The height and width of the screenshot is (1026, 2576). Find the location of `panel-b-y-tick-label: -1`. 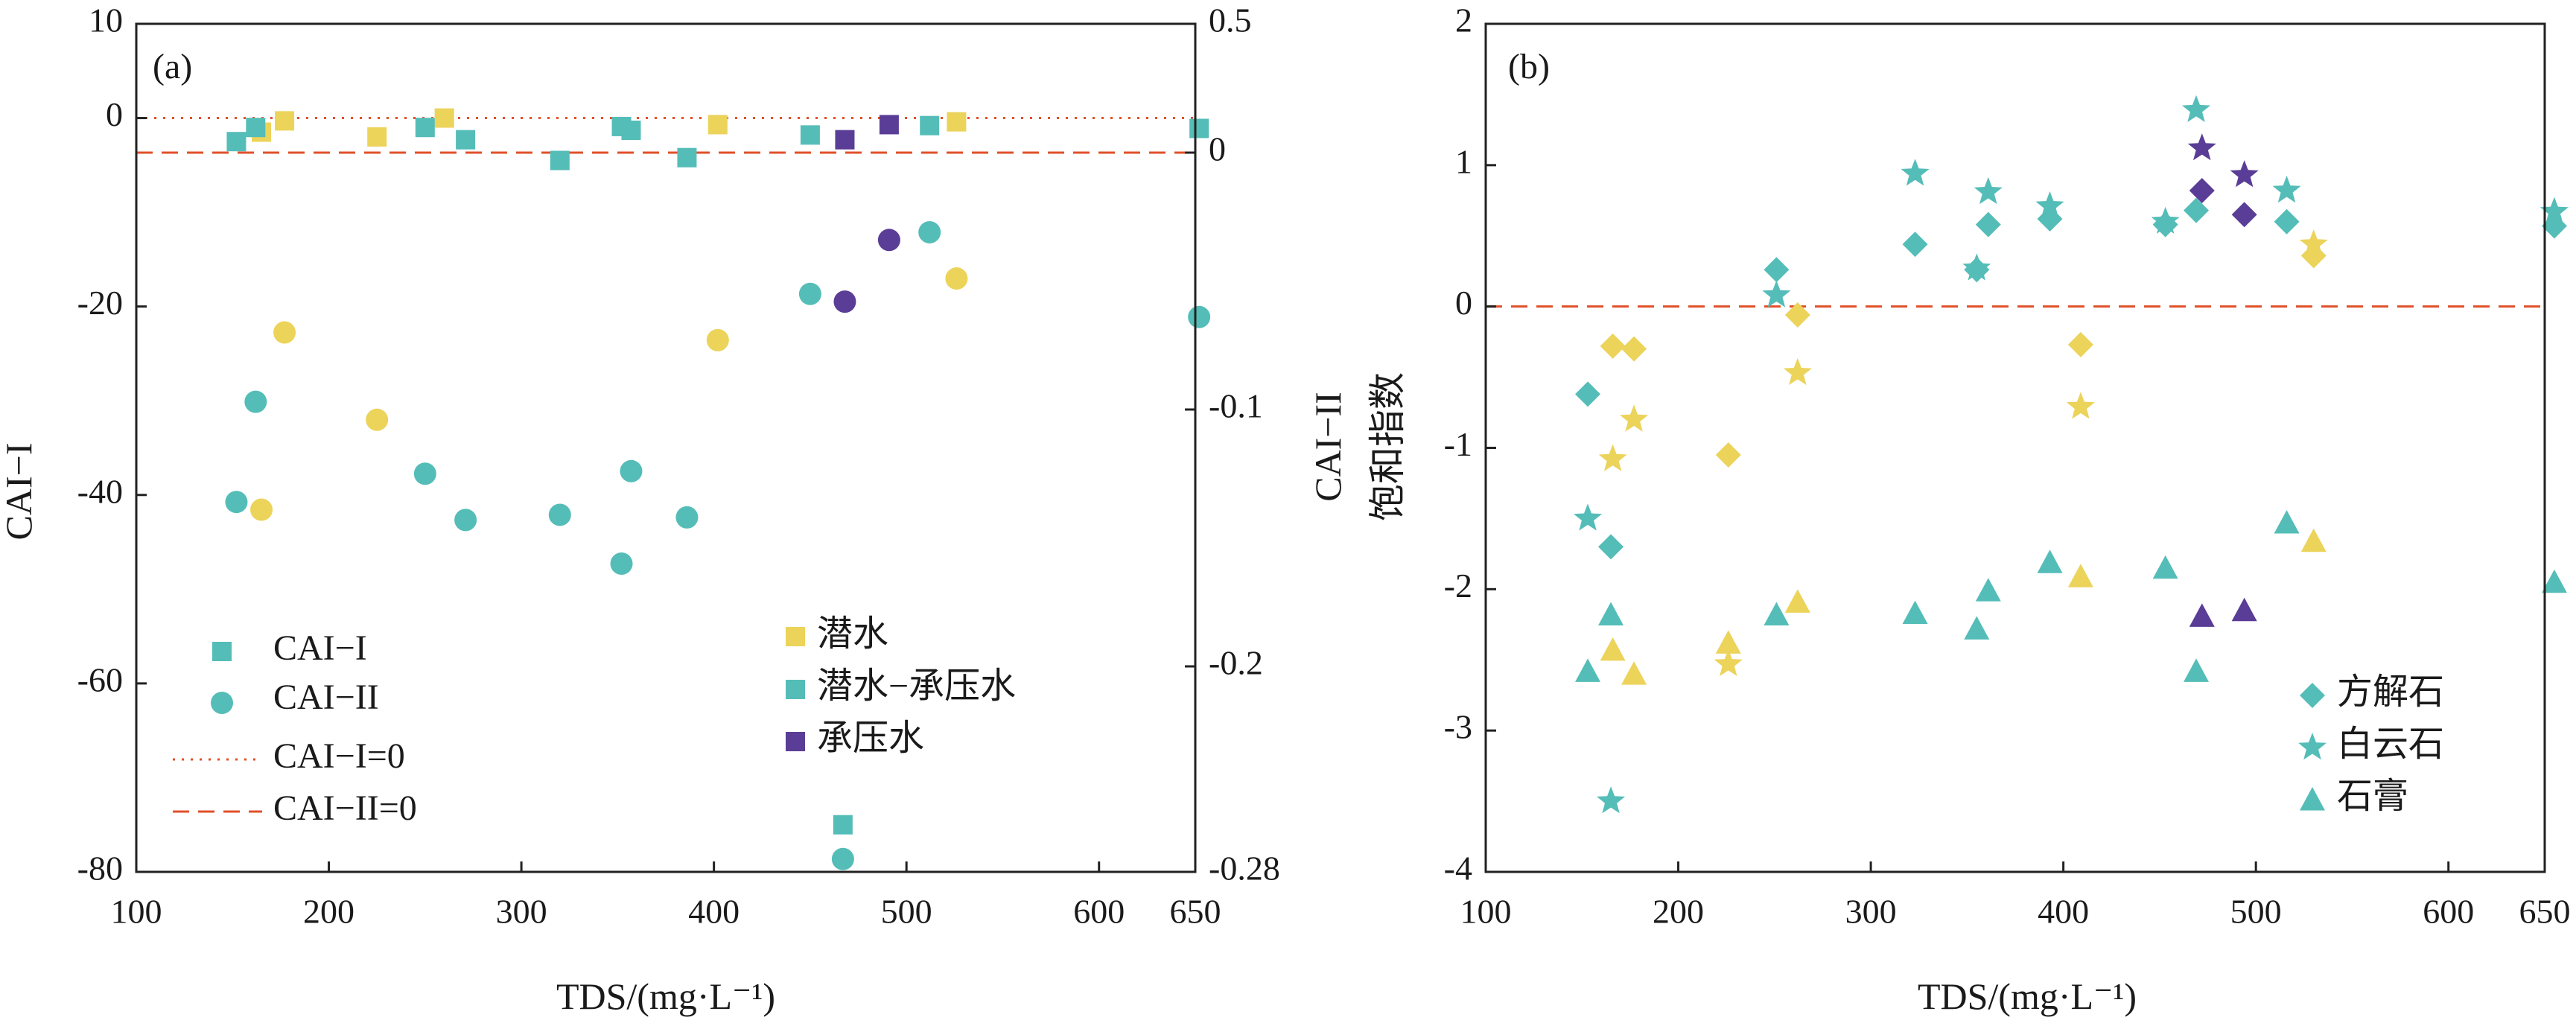

panel-b-y-tick-label: -1 is located at coordinates (1458, 444).